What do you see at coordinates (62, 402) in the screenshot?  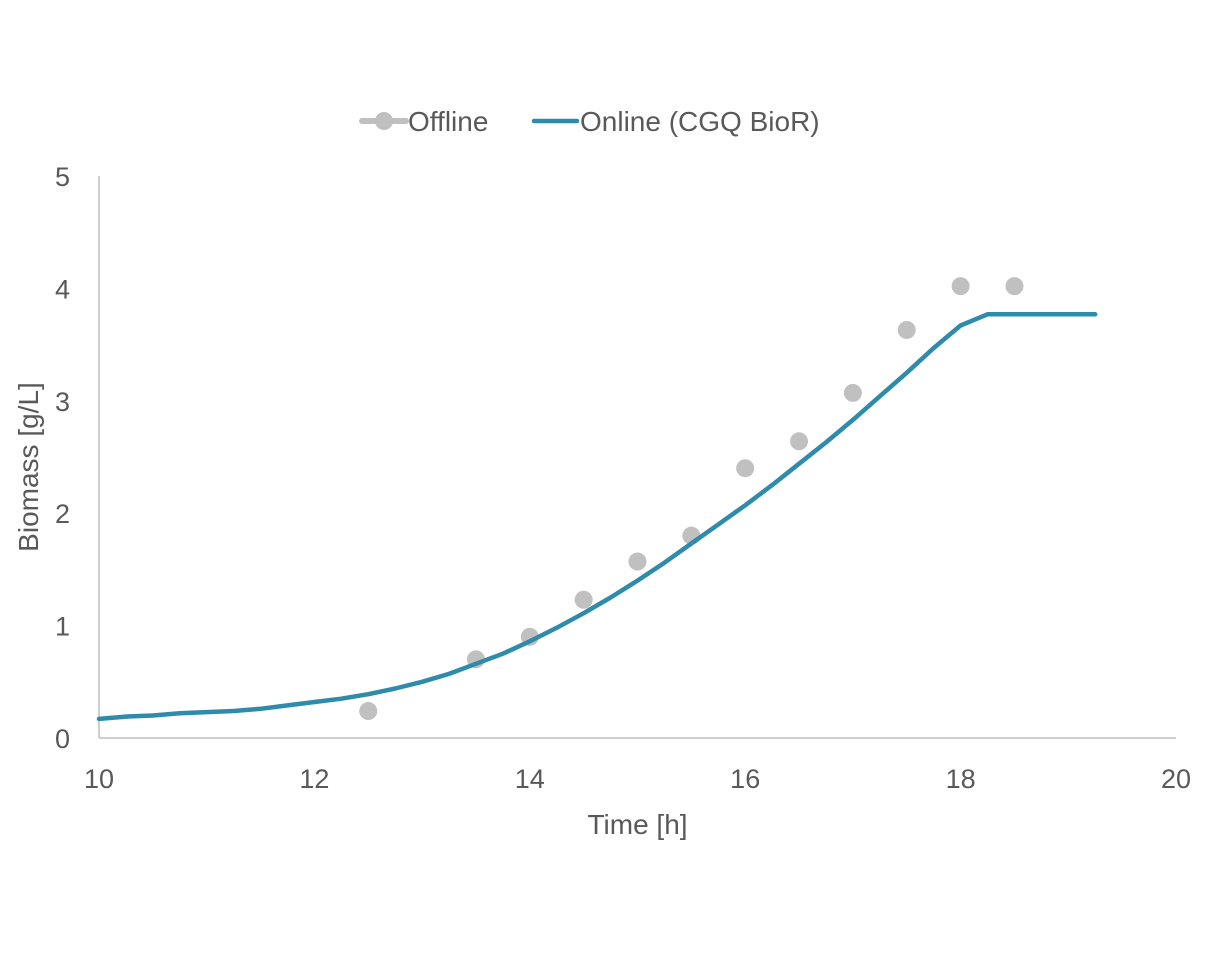 I see `y-tick-label: 3` at bounding box center [62, 402].